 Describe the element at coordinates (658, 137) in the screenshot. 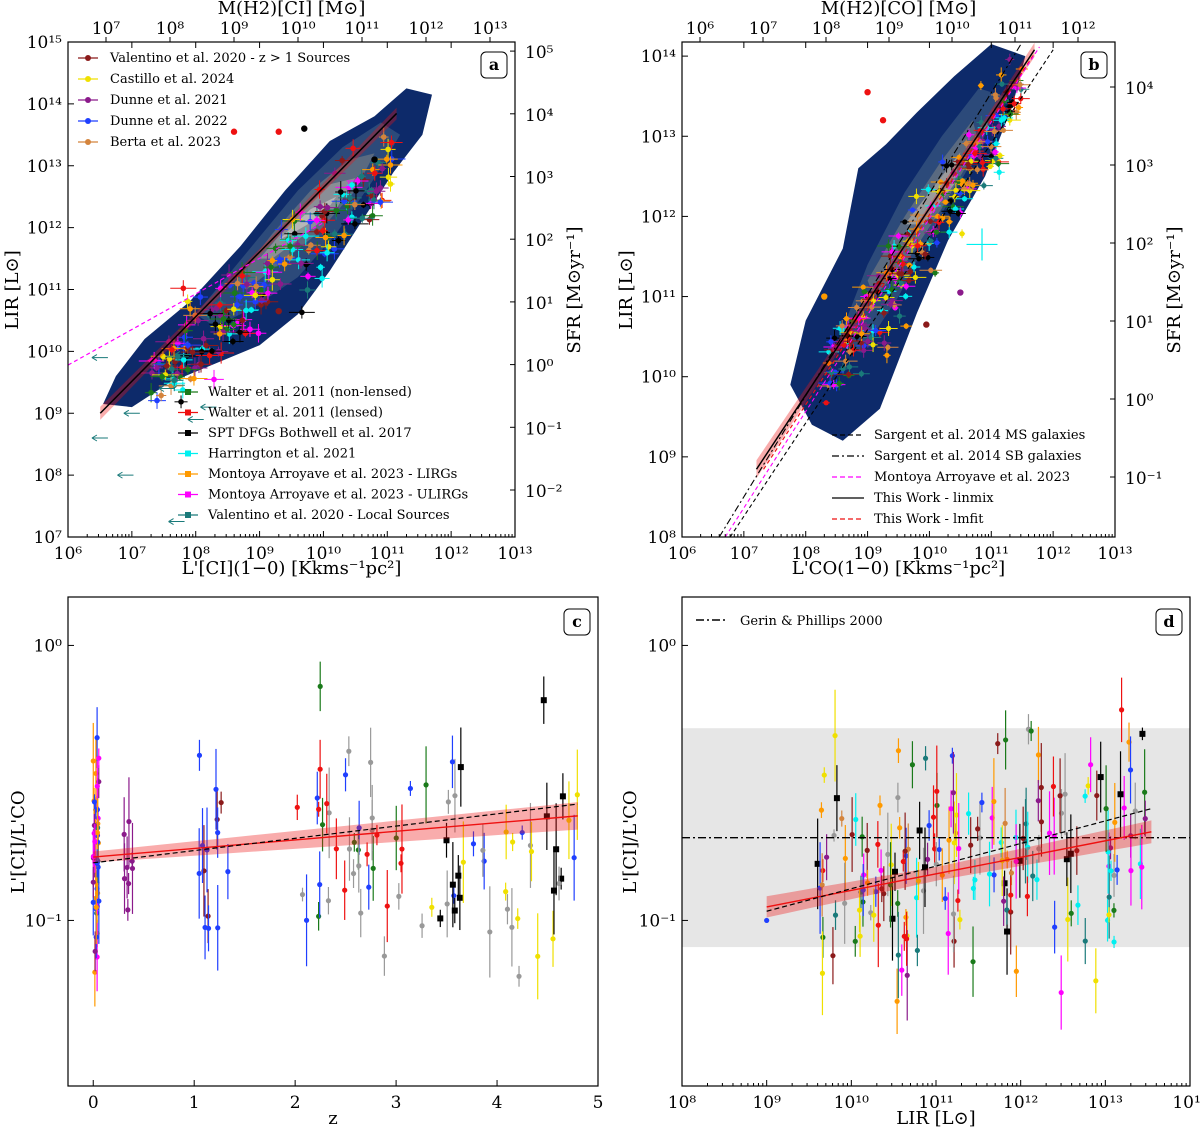

I see `y-tick-label: 10¹³` at that location.